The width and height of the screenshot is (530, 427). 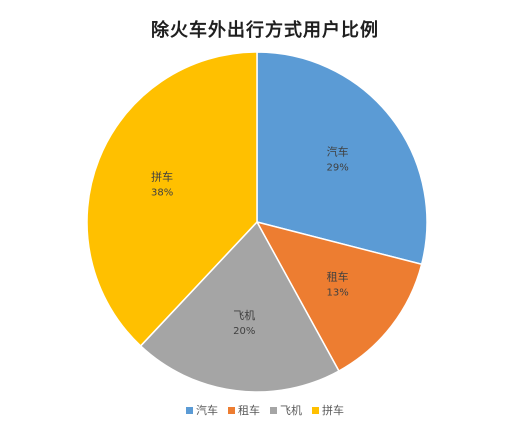 I want to click on legend-item: 租车, so click(x=244, y=410).